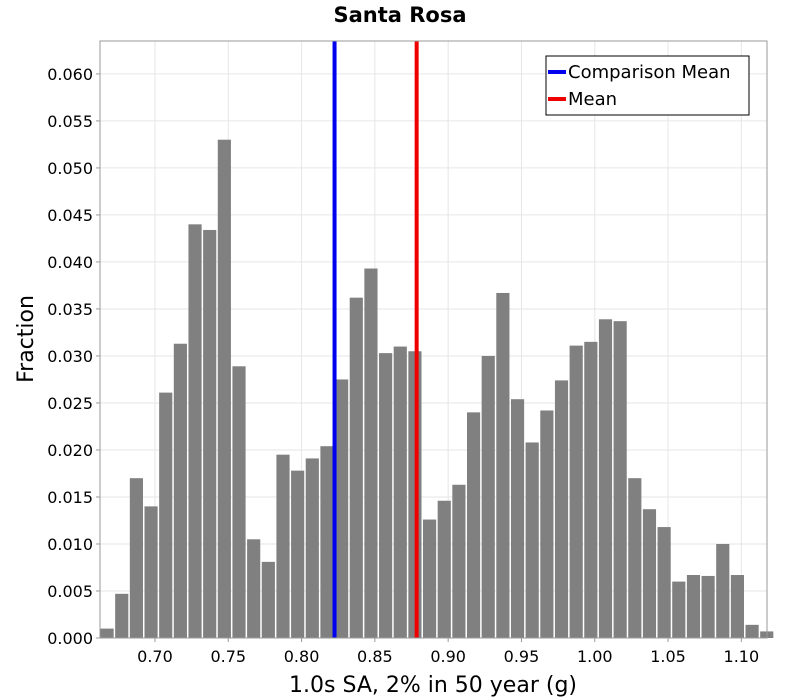 Image resolution: width=800 pixels, height=700 pixels. Describe the element at coordinates (70, 591) in the screenshot. I see `y-tick-label: 0.005` at that location.